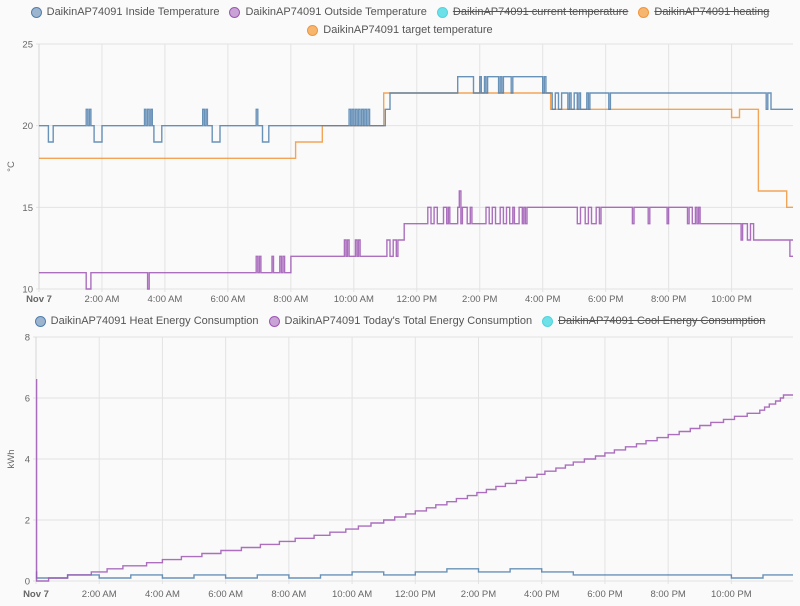 The image size is (800, 606). I want to click on legend-label: DaikinAP74091 Heat Energy Consumption, so click(154, 321).